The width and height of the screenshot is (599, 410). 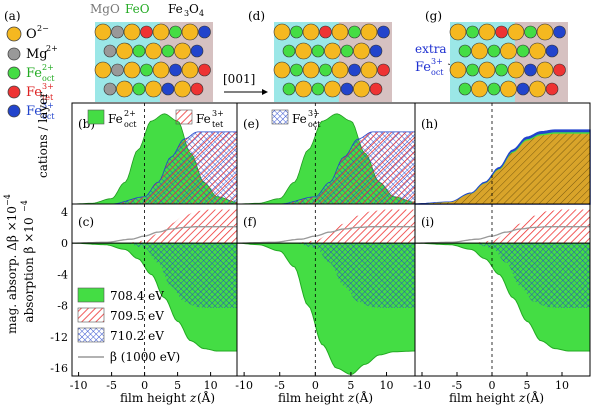 What do you see at coordinates (43, 135) in the screenshot?
I see `ylabel-middle: cations / layer` at bounding box center [43, 135].